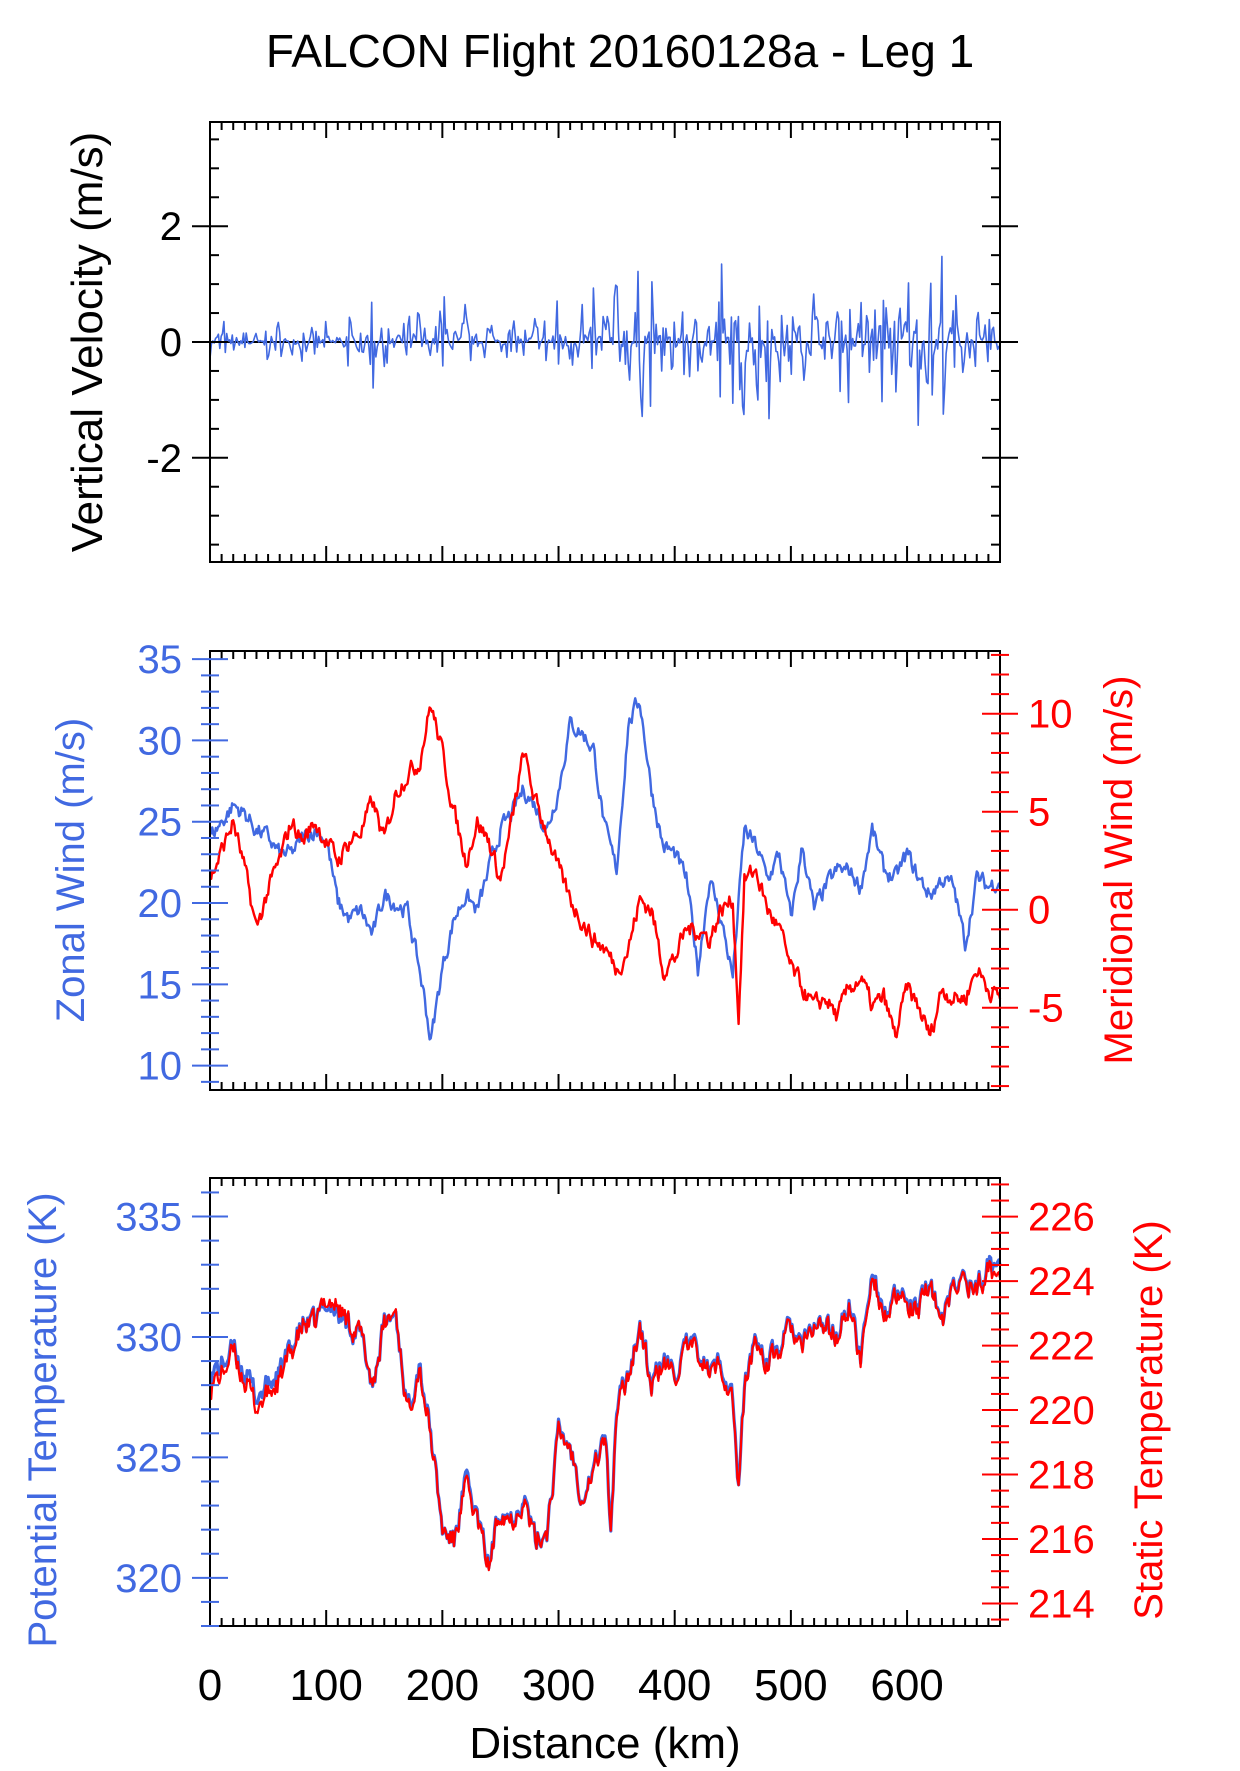  Describe the element at coordinates (1061, 1218) in the screenshot. I see `temp-ytick-label: 226` at that location.